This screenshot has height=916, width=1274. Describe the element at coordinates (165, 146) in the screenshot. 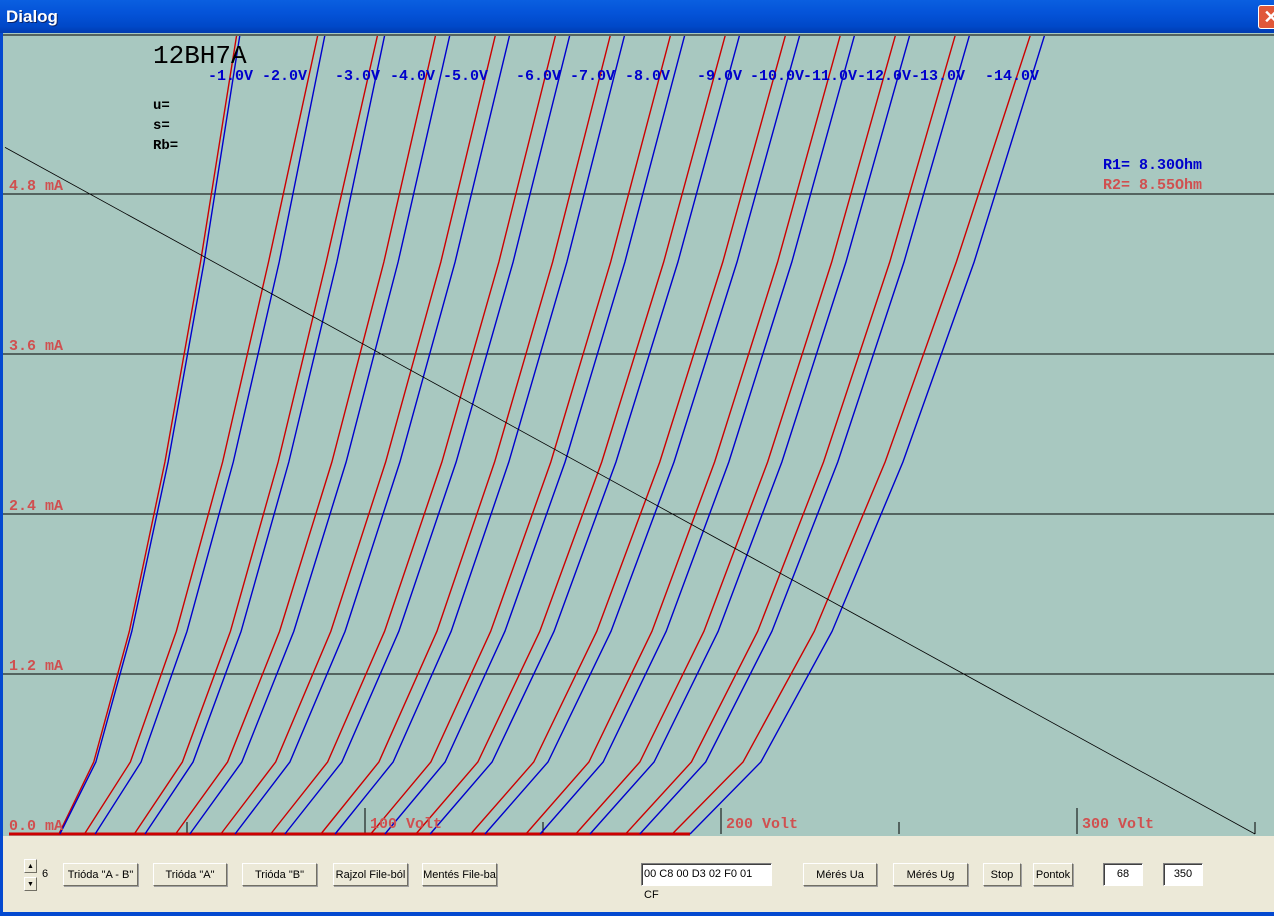

I see `param-rb: Rb=` at that location.